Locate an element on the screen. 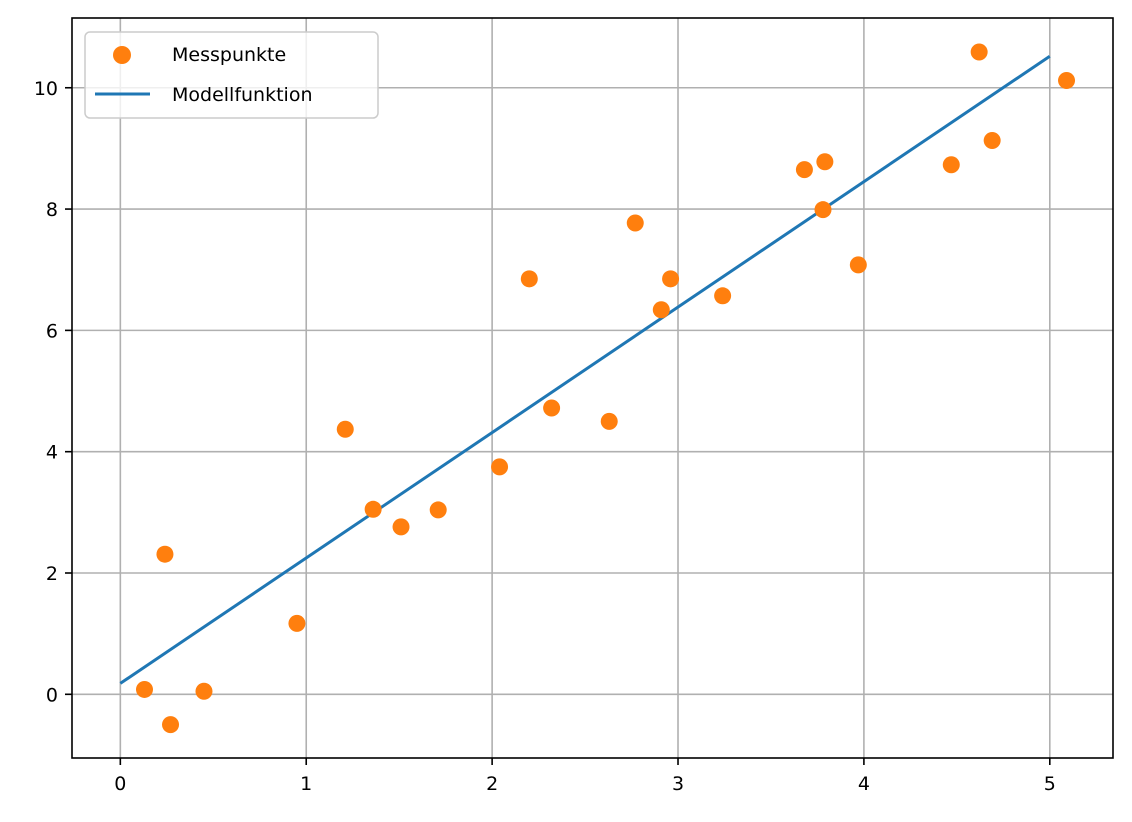  legend-box is located at coordinates (231, 75).